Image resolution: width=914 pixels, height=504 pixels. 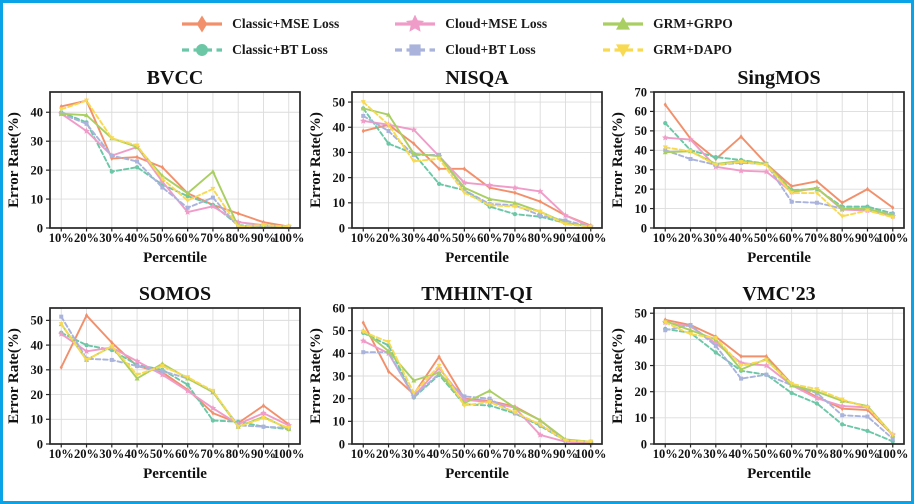 What do you see at coordinates (693, 49) in the screenshot?
I see `legend-label: GRM+DAPO` at bounding box center [693, 49].